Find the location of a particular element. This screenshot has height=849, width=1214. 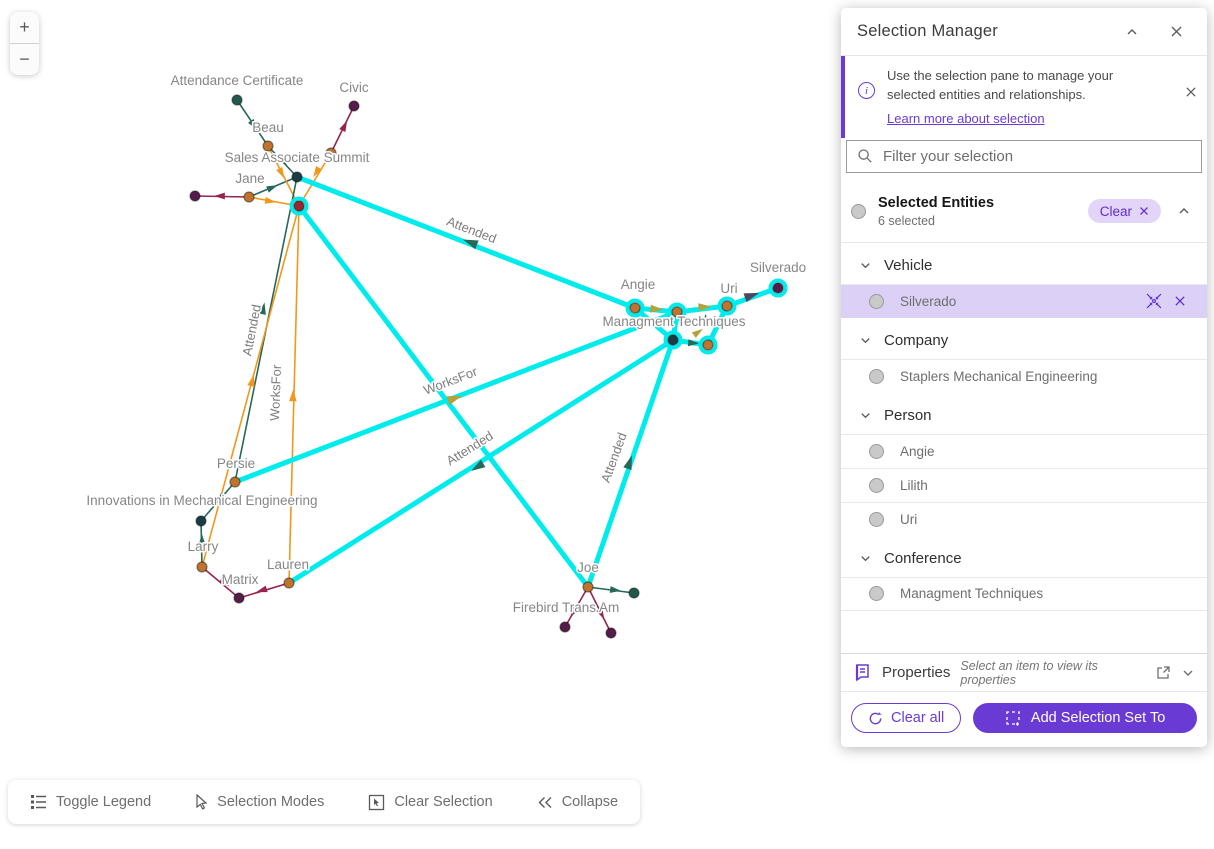

node-label-persie: Persie is located at coordinates (236, 463).